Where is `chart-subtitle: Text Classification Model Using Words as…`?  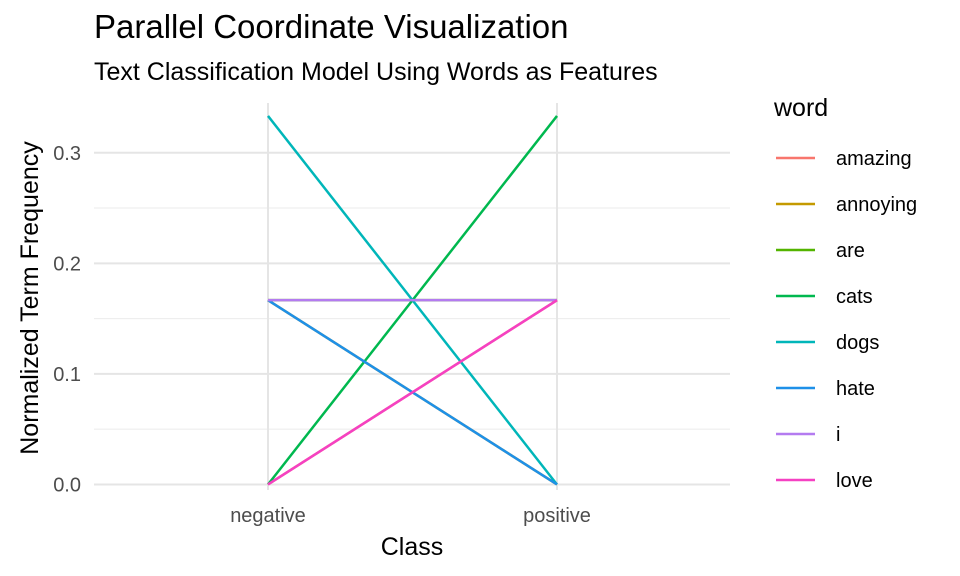 chart-subtitle: Text Classification Model Using Words as… is located at coordinates (376, 72).